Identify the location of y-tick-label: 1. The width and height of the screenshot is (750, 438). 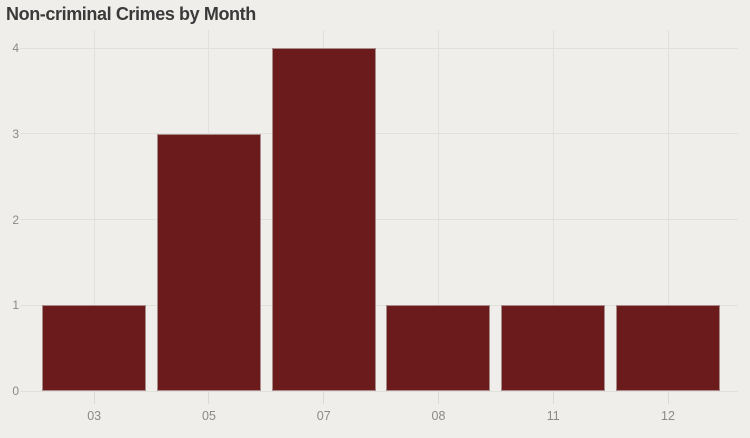
(15, 305).